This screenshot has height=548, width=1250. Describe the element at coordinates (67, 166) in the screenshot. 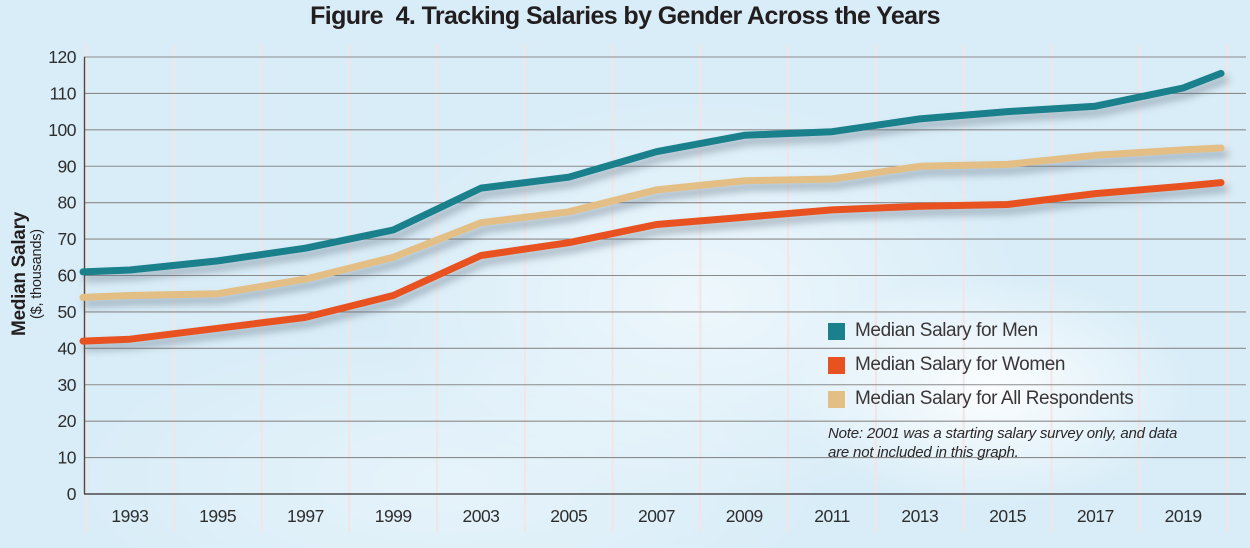

I see `y-tick-label: 90` at that location.